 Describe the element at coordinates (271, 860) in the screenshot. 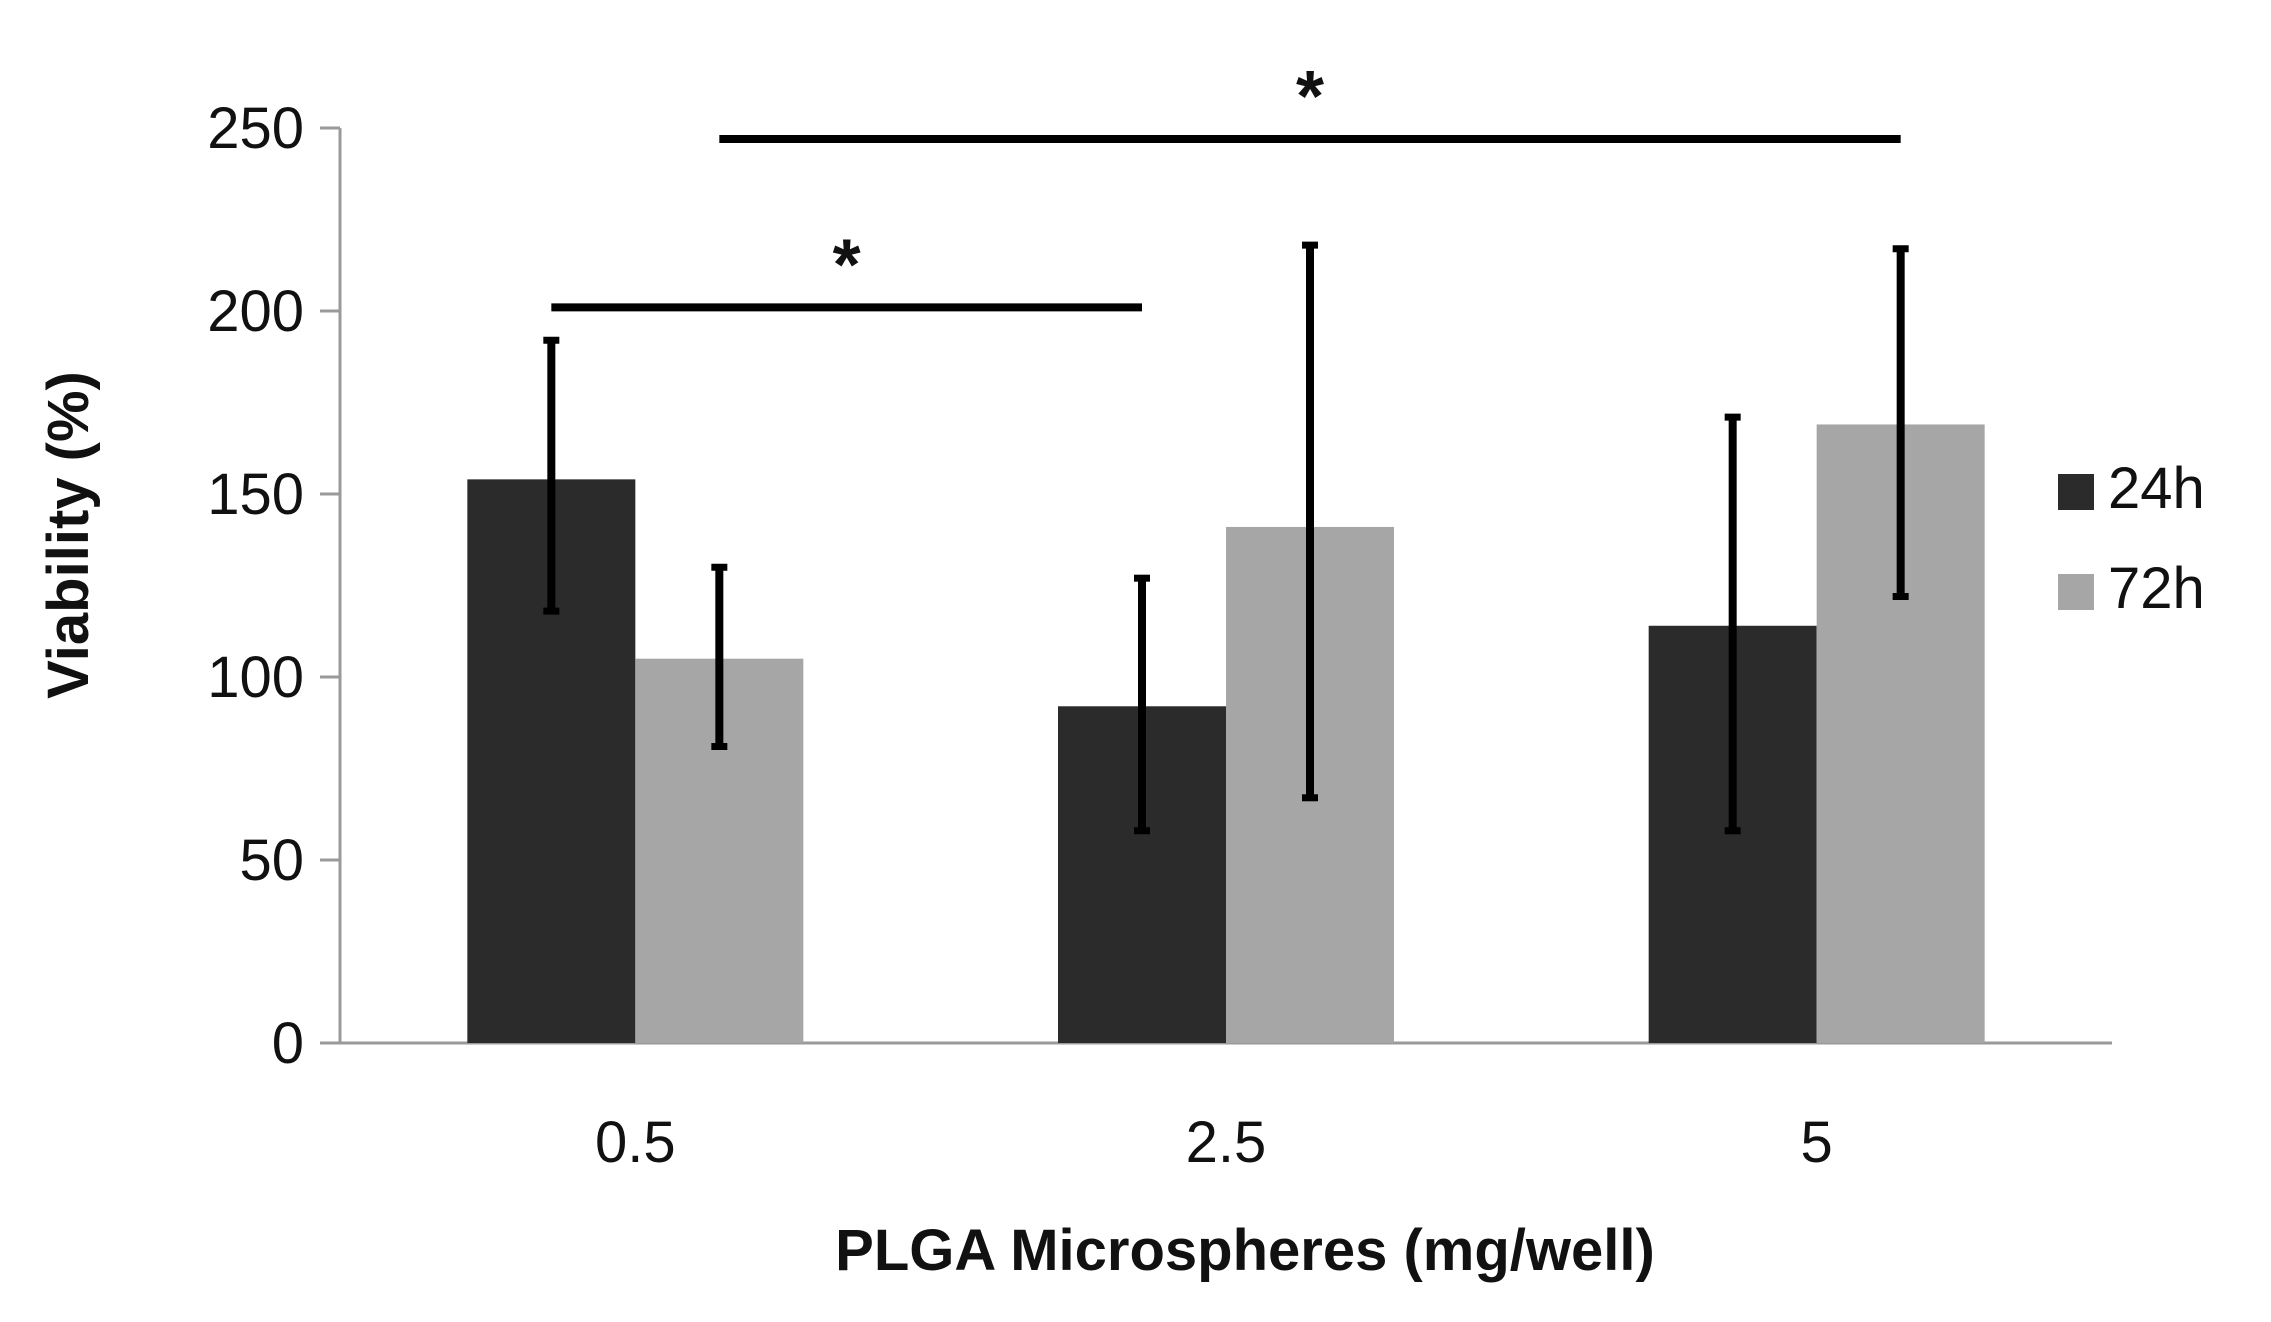

I see `y-tick-label: 50` at that location.